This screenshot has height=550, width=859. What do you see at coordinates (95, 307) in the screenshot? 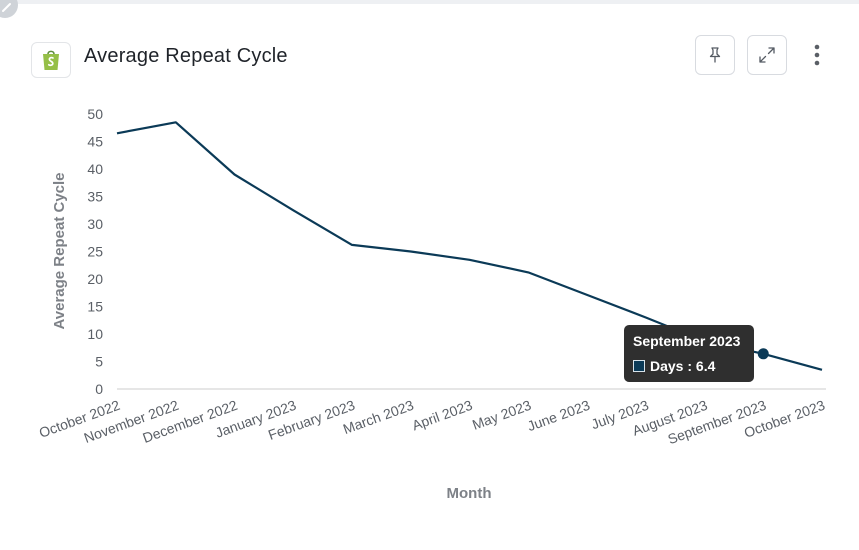
I see `y-tick-label: 15` at bounding box center [95, 307].